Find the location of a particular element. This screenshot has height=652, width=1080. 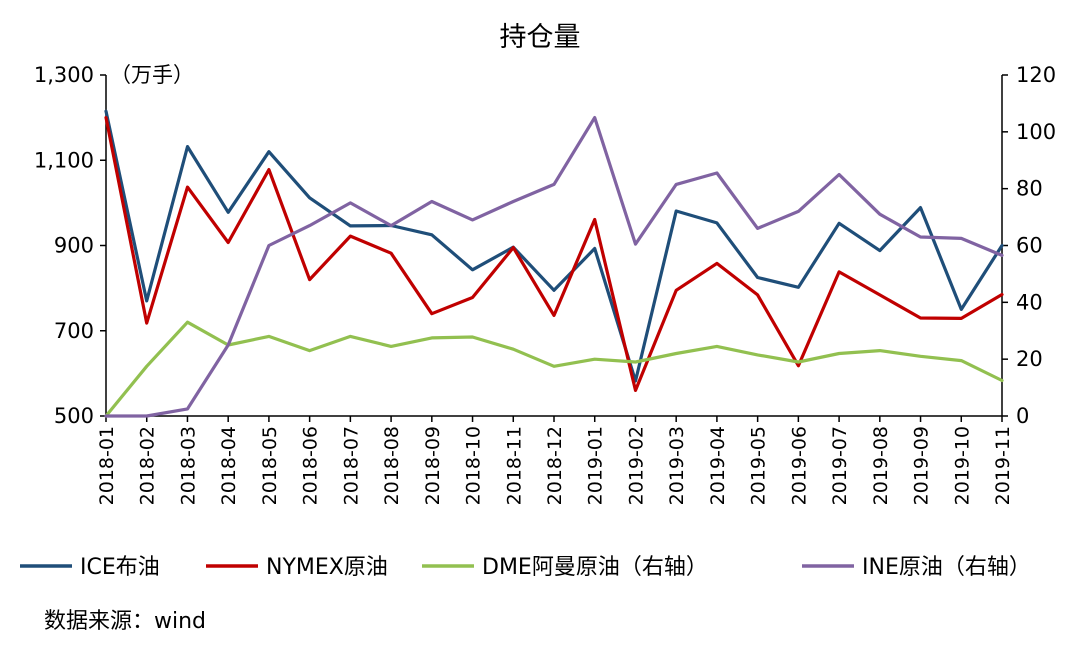

unit-label: （万手） is located at coordinates (152, 75).